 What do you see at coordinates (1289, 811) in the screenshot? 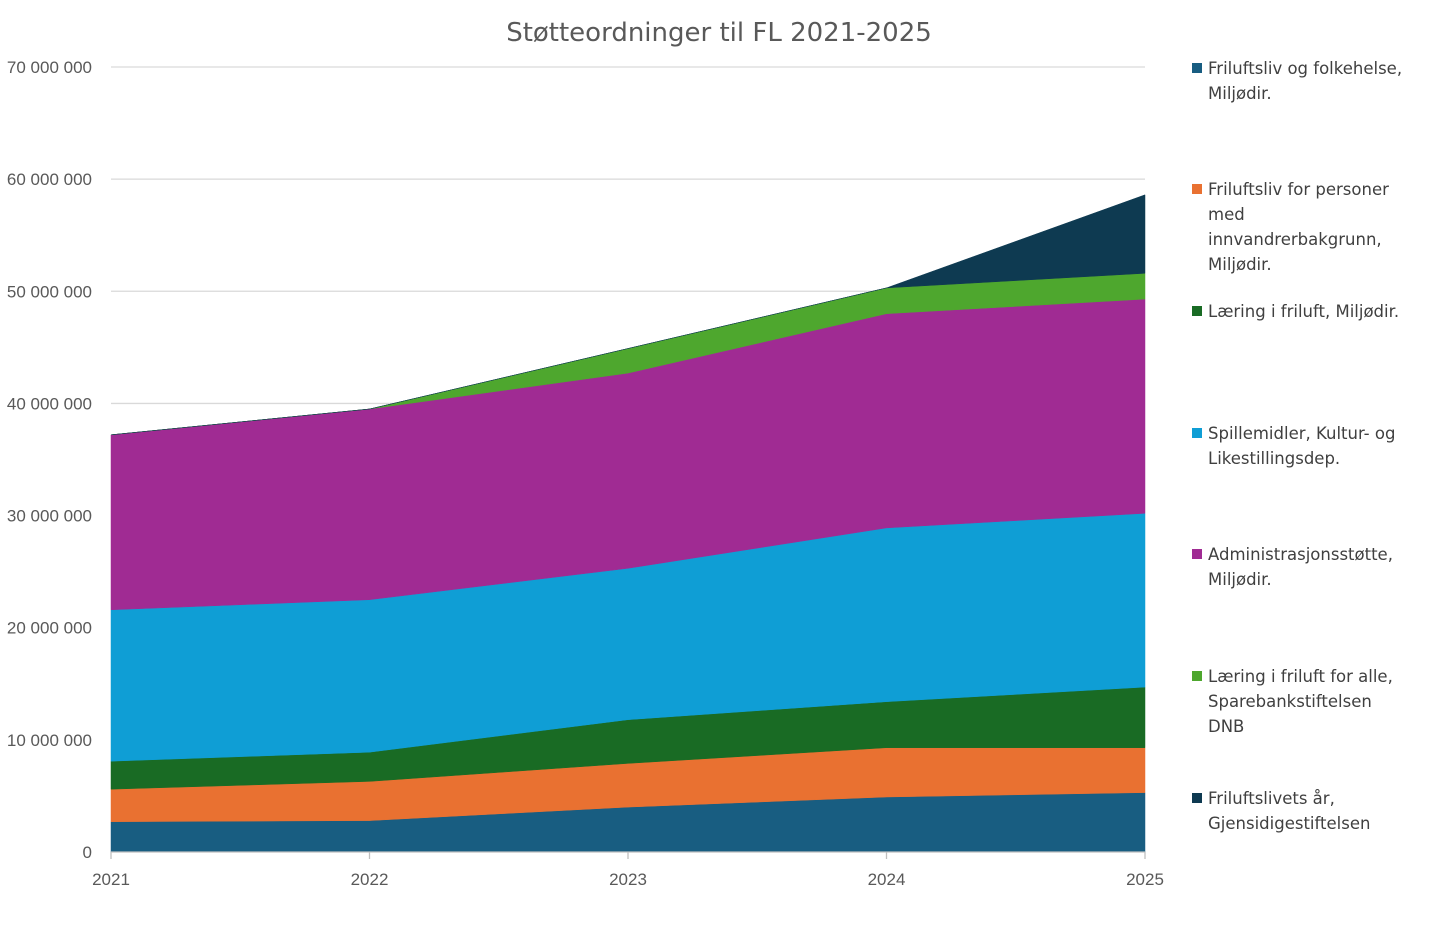
I see `legend-label: Friluftslivets år, Gjensidigestiftelsen` at bounding box center [1289, 811].